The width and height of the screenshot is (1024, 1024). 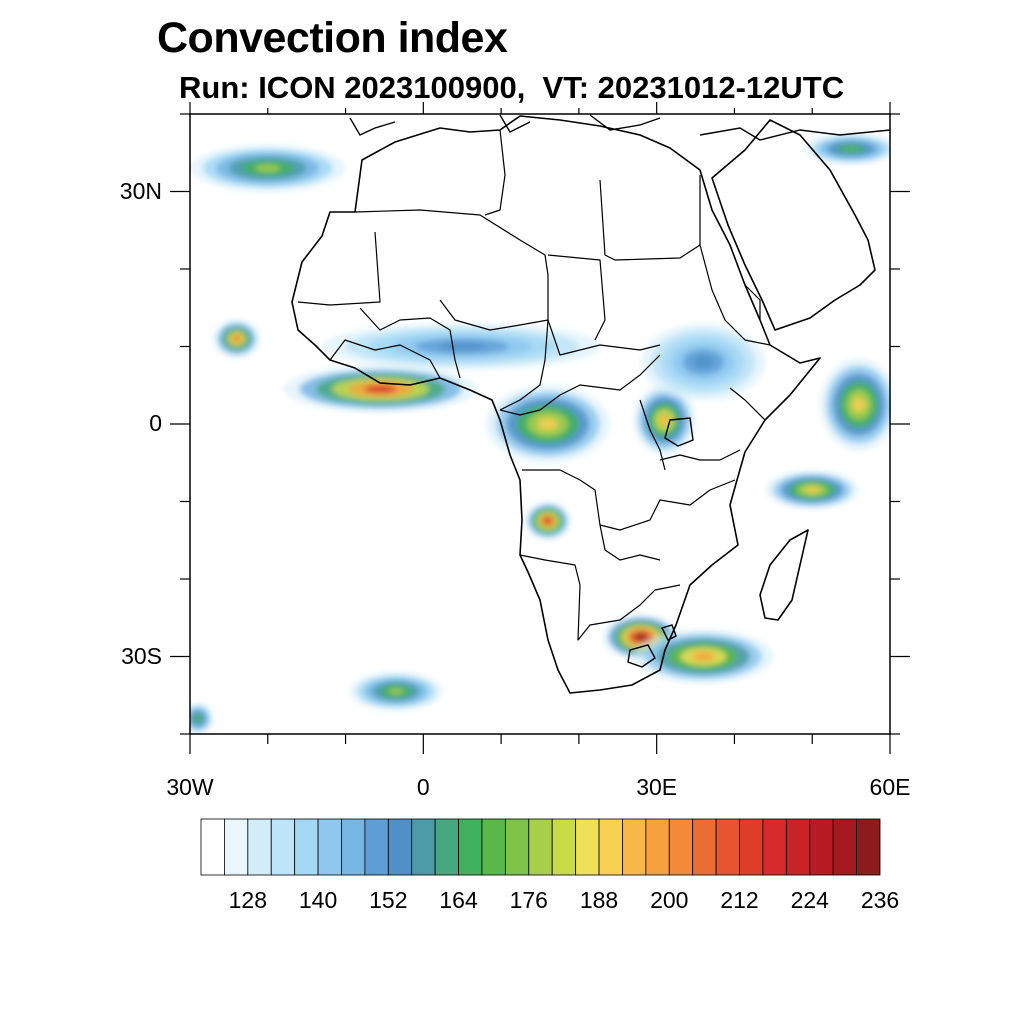 What do you see at coordinates (141, 655) in the screenshot?
I see `lat-label: 30S` at bounding box center [141, 655].